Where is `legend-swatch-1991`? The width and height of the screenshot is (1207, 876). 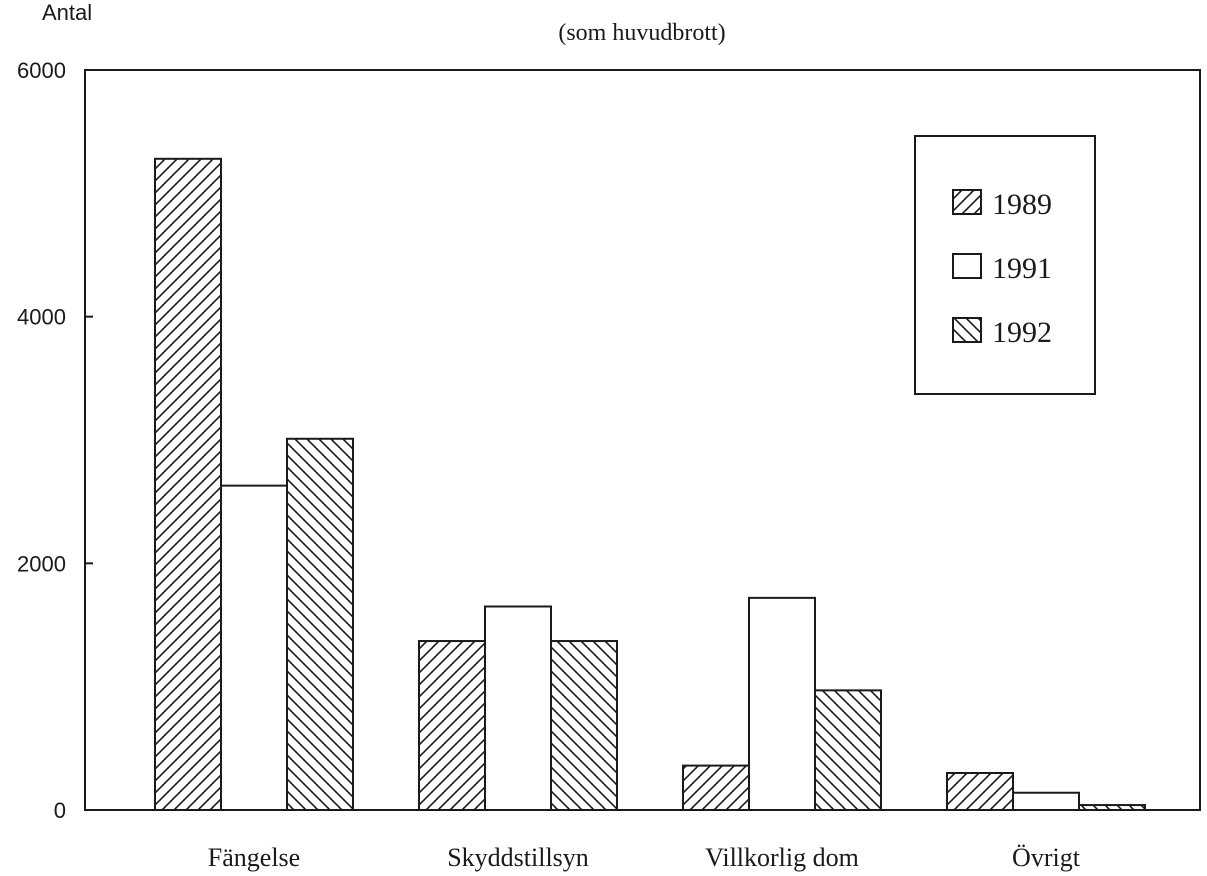
legend-swatch-1991 is located at coordinates (967, 266).